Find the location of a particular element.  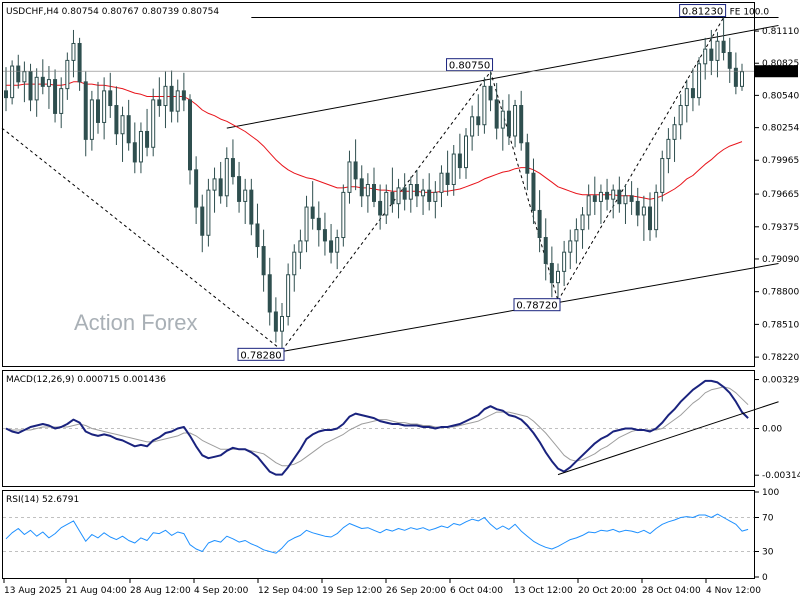

price-tick-label: 0.80254 is located at coordinates (780, 129).